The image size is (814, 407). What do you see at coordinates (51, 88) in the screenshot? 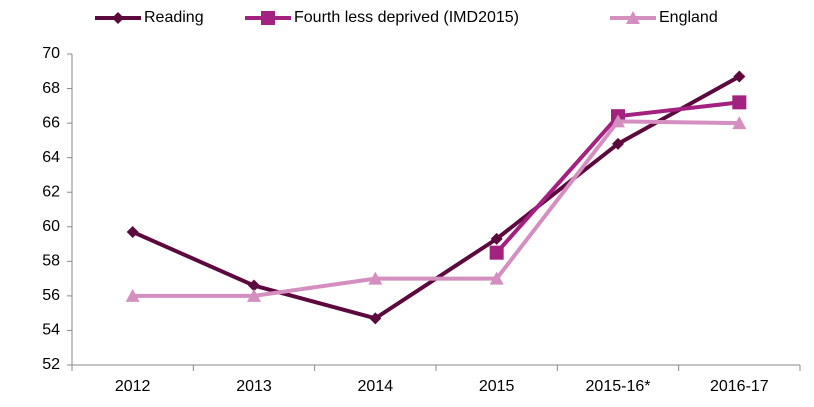
I see `y-tick-label: 68` at bounding box center [51, 88].